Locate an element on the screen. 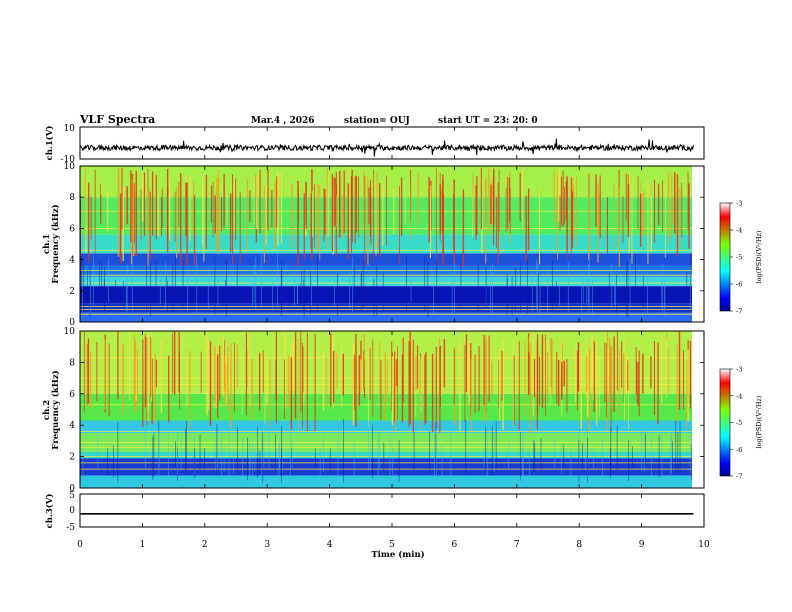  panel-ch1-waveform-frame is located at coordinates (392, 143).